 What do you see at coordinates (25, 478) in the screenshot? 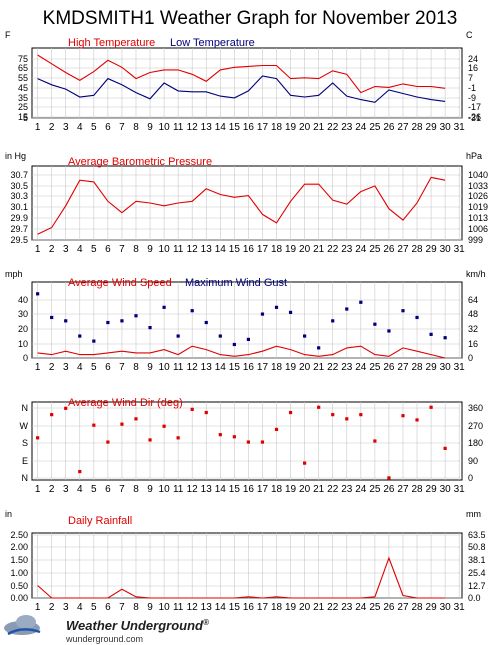
I see `left-tick-label: N` at bounding box center [25, 478].